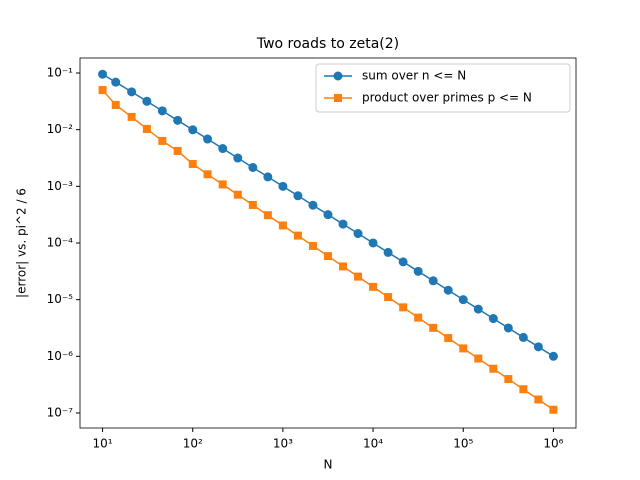  I want to click on y-tick-label: 10⁻⁶, so click(60, 356).